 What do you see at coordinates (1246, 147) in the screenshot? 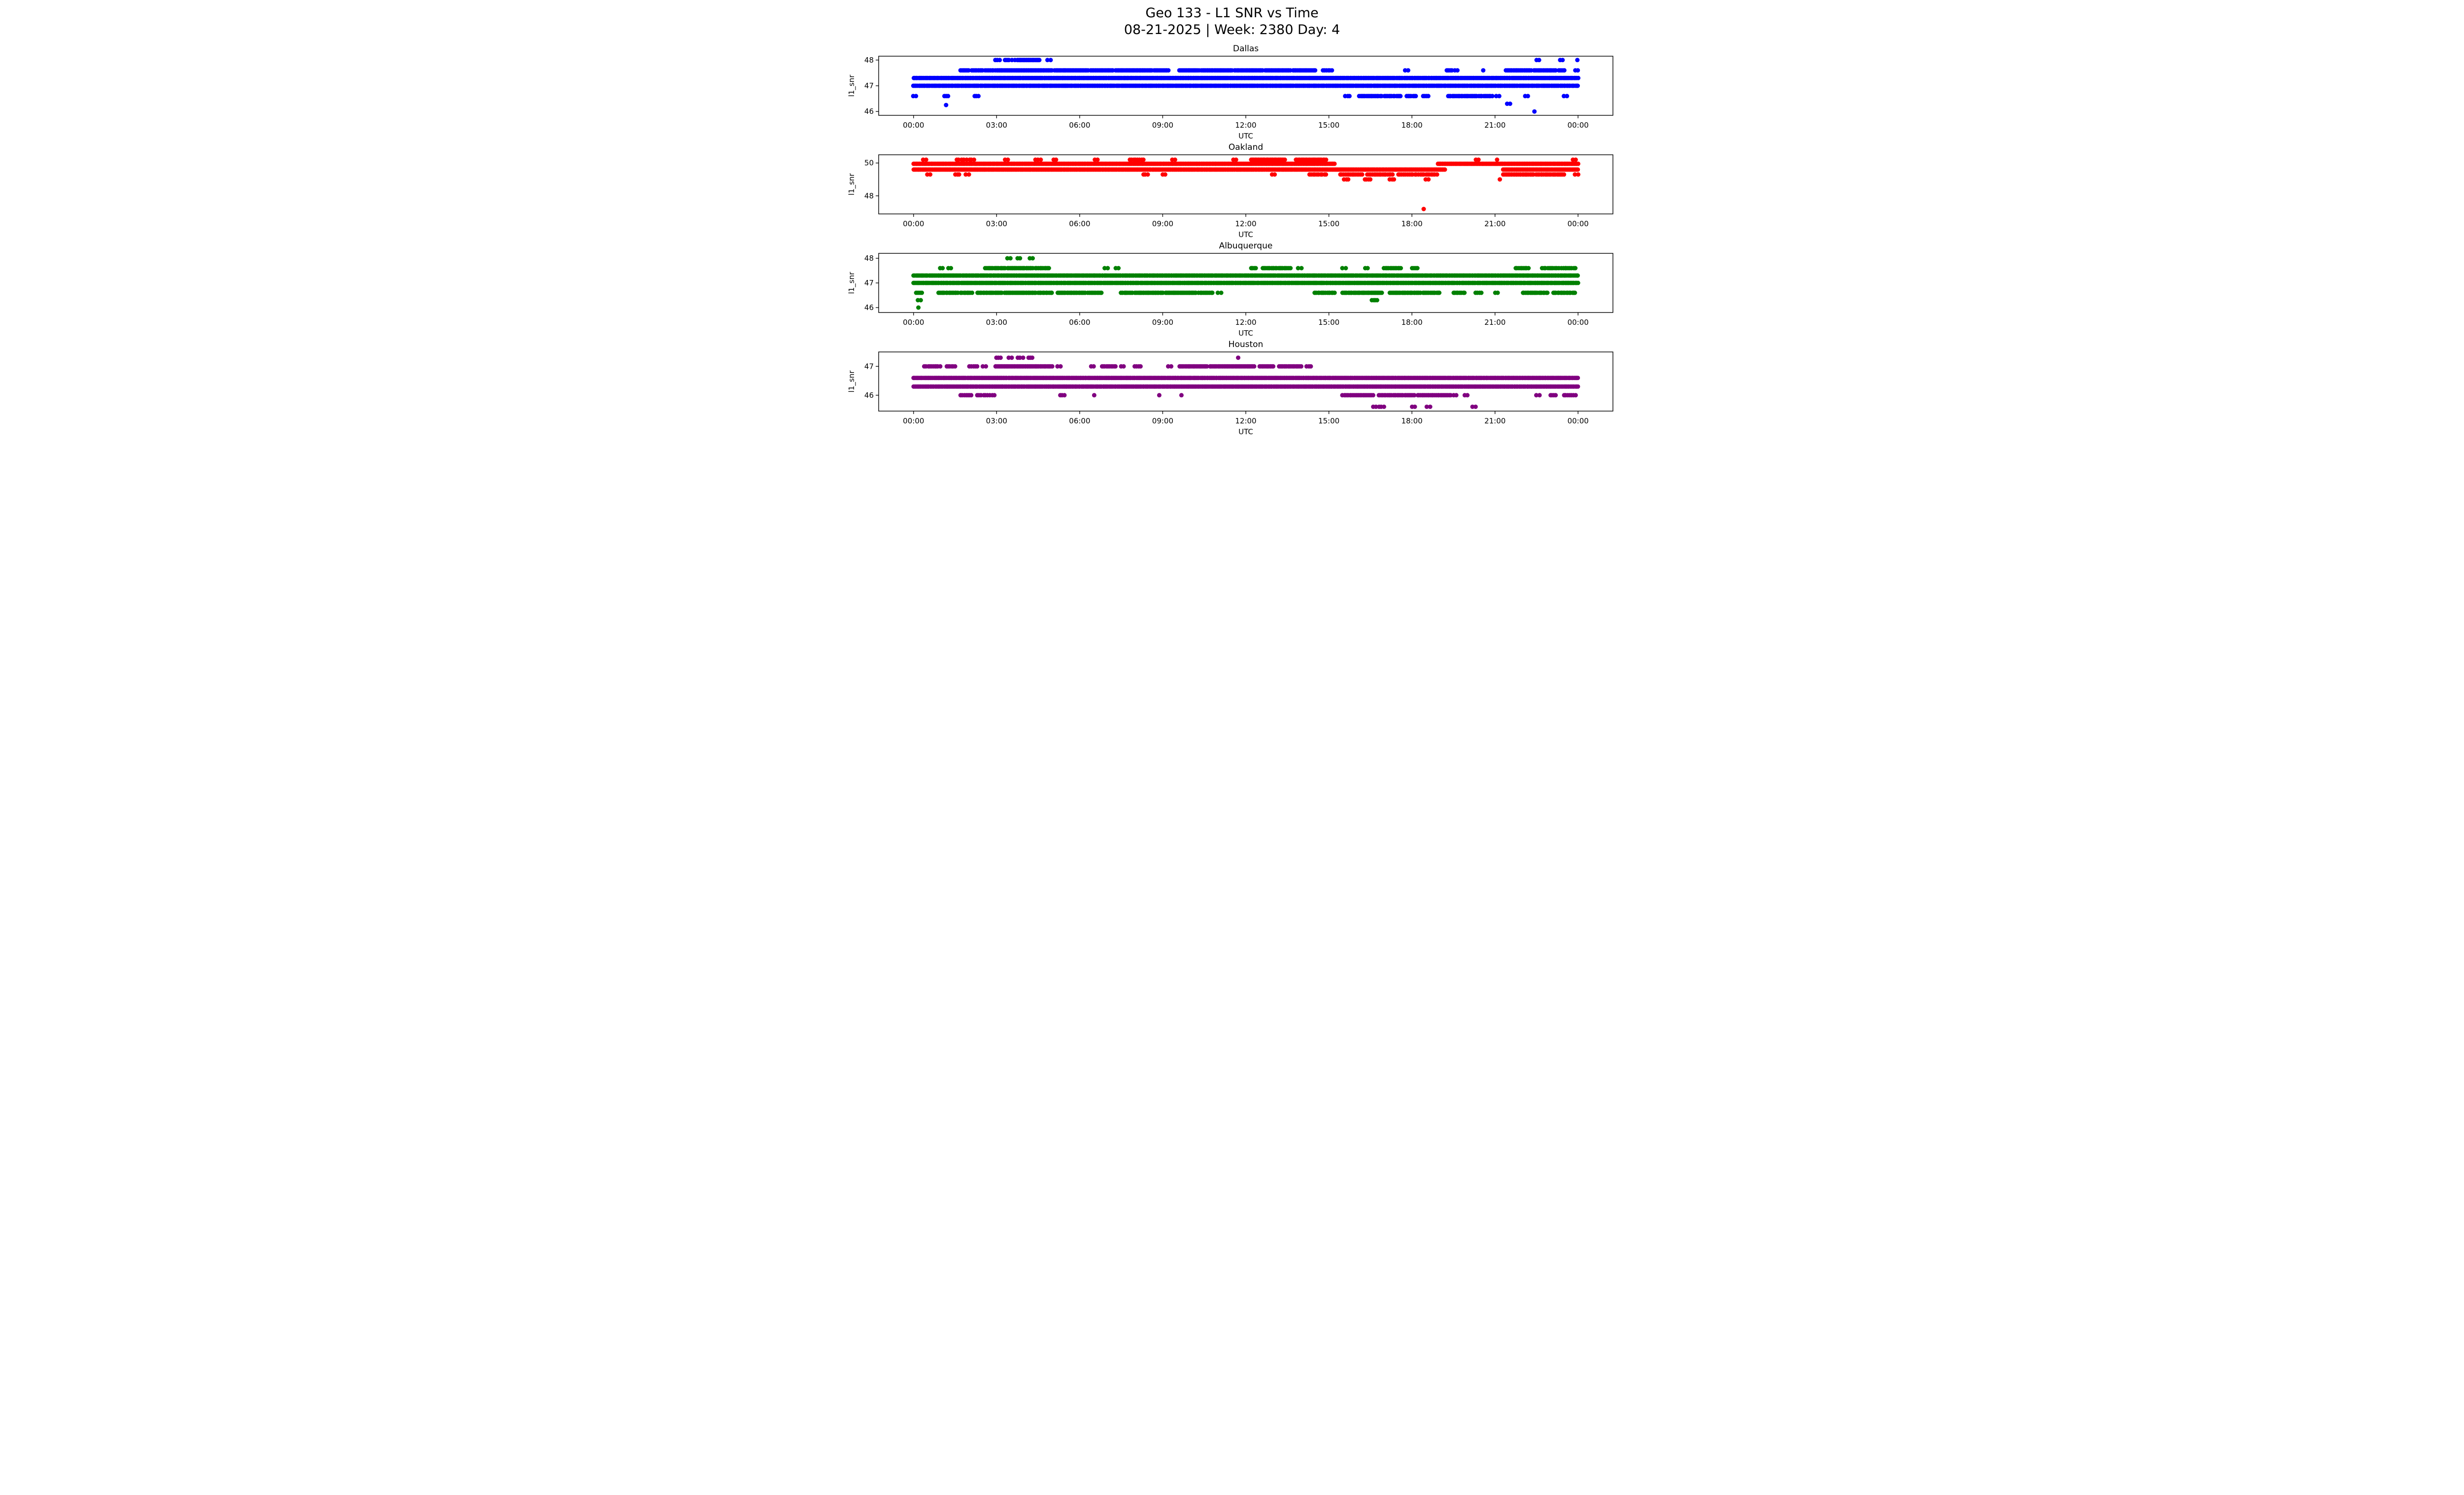
I see `subplot-title-oakland: Oakland` at bounding box center [1246, 147].